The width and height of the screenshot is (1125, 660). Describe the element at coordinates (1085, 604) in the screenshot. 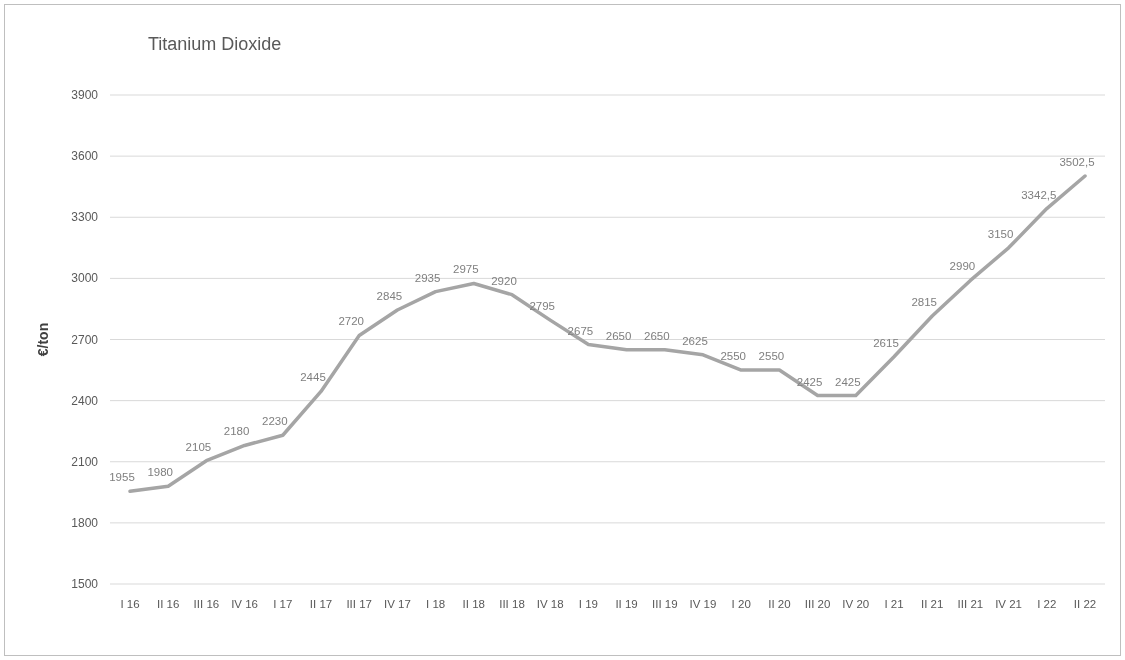

I see `x-tick-label: II 22` at that location.